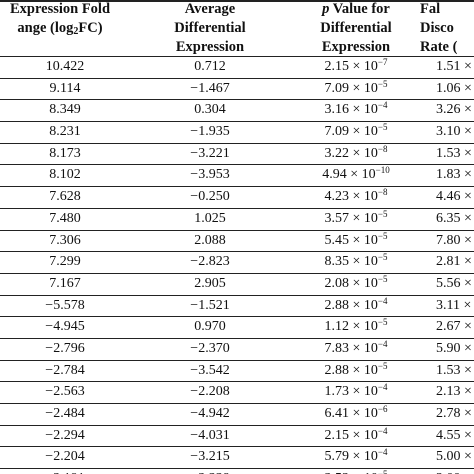 This screenshot has width=474, height=474. I want to click on cell-fdr-base: 2.81 ×, so click(454, 262).